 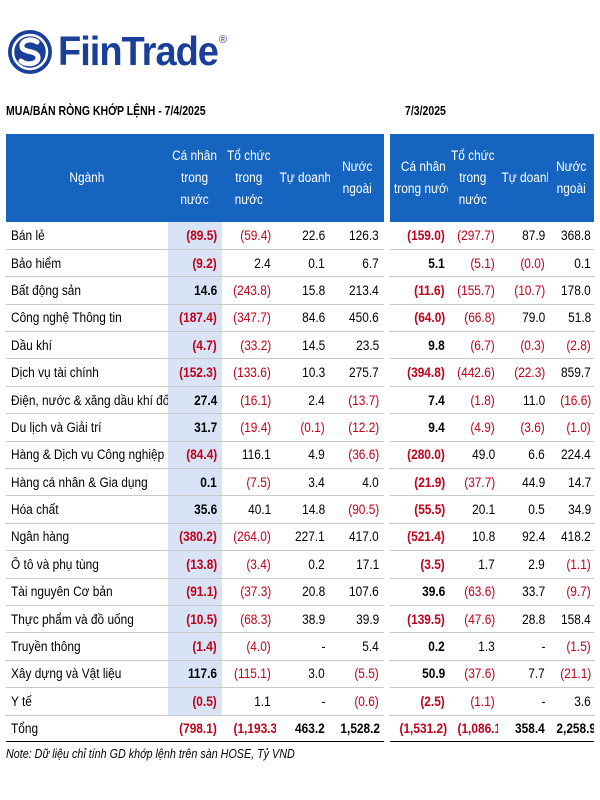 I want to click on cell-foreign: 34.9, so click(x=571, y=509).